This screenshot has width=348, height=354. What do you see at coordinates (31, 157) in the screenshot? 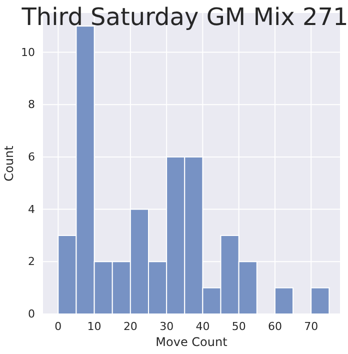
I see `y-tick-label: 6` at bounding box center [31, 157].